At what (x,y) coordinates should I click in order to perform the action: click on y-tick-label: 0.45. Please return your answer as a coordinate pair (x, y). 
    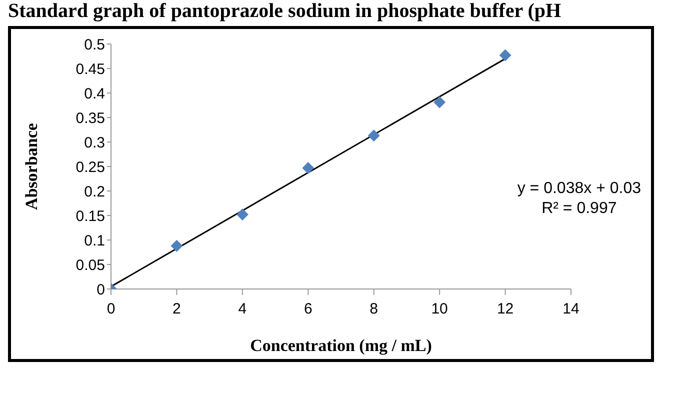
    Looking at the image, I should click on (90, 69).